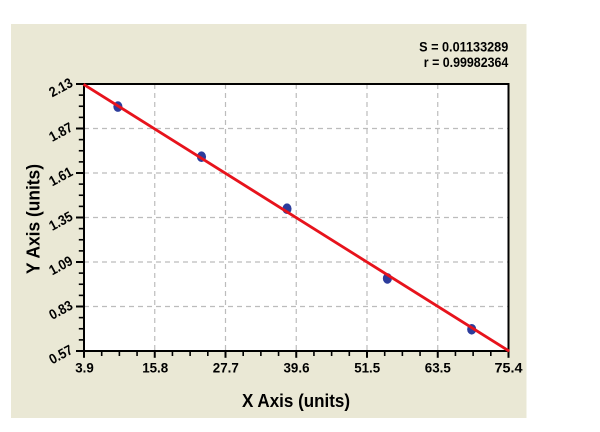 The image size is (600, 432). I want to click on svg-text: 3.9, so click(84, 368).